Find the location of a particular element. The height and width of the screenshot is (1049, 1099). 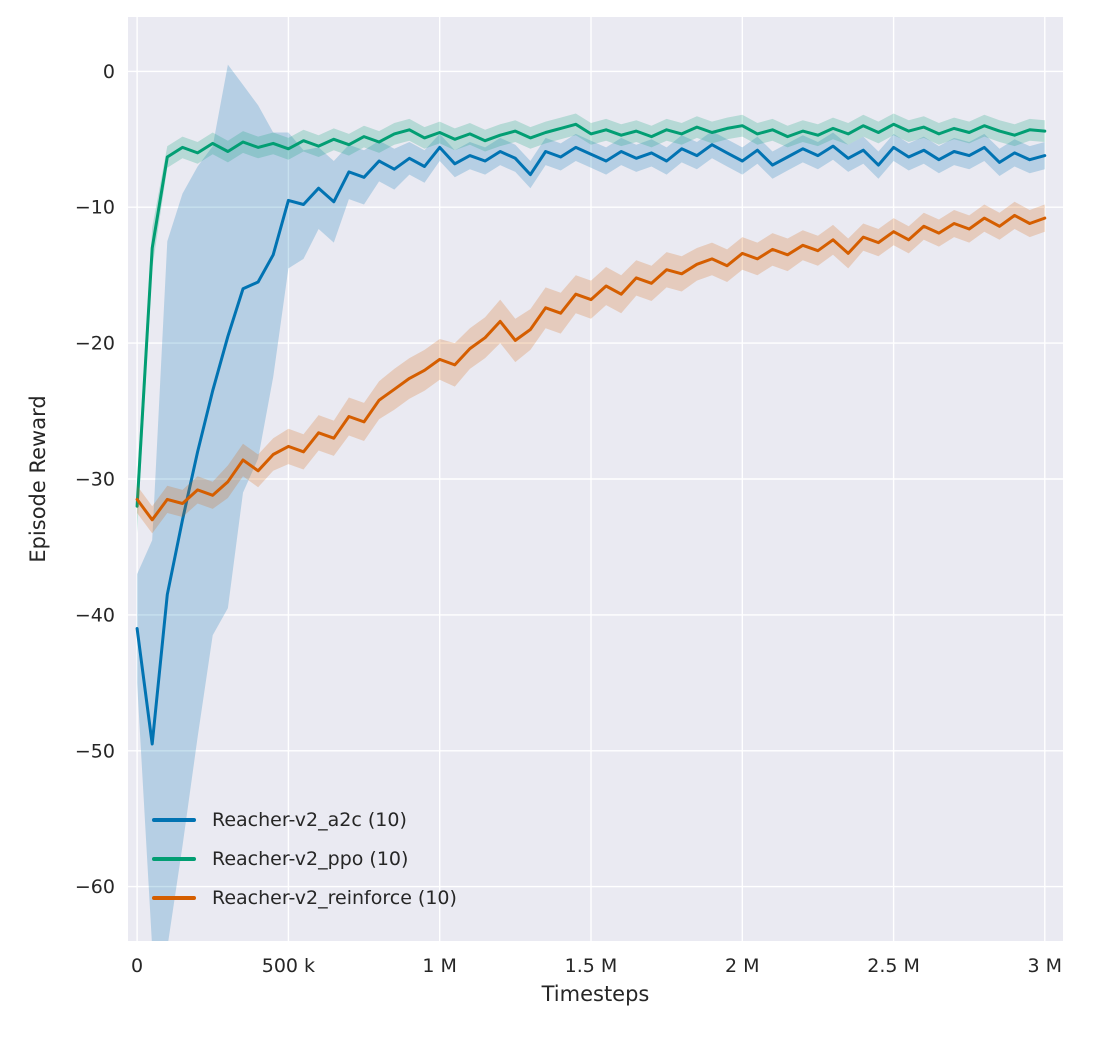

x-tick-label: 500 k is located at coordinates (288, 966).